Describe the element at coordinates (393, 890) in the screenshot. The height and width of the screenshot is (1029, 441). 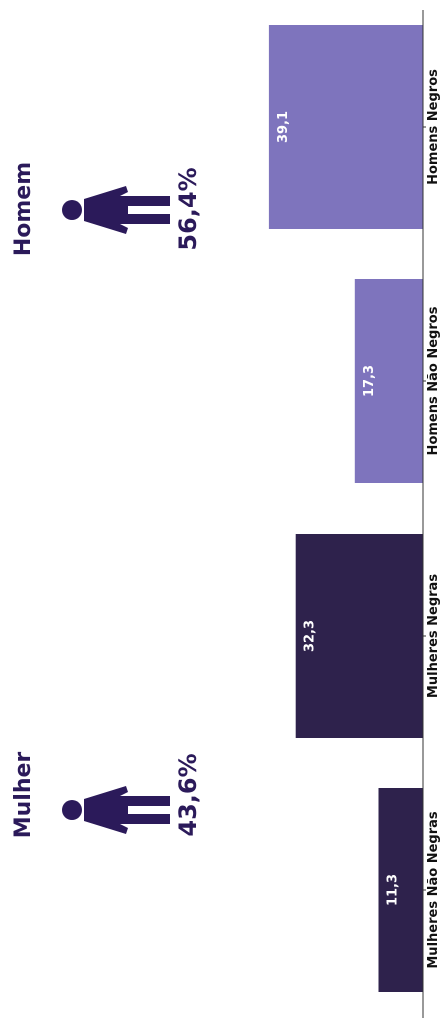
I see `bar-value-label: 11,3` at that location.